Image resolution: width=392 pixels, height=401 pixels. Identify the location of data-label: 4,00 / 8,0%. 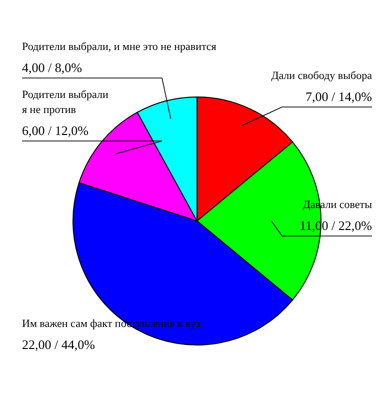
(52, 67).